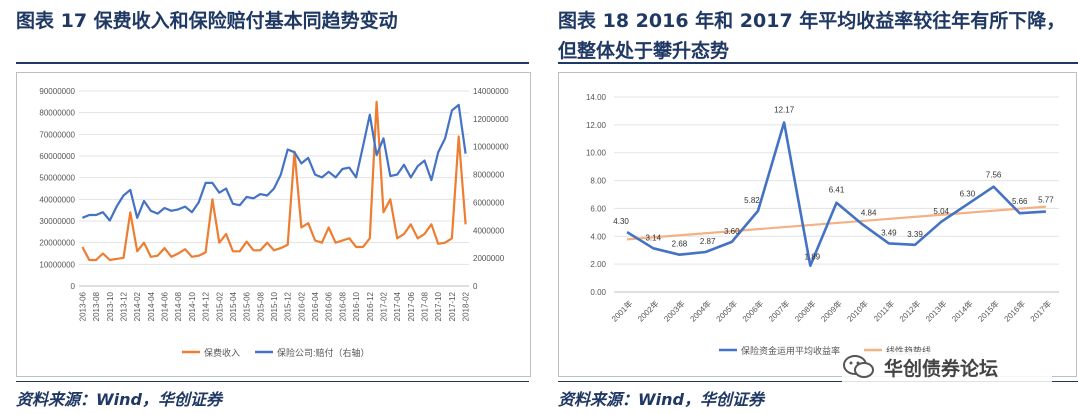 The width and height of the screenshot is (1078, 414). Describe the element at coordinates (752, 310) in the screenshot. I see `xaxis-tick-label: 2006年` at that location.